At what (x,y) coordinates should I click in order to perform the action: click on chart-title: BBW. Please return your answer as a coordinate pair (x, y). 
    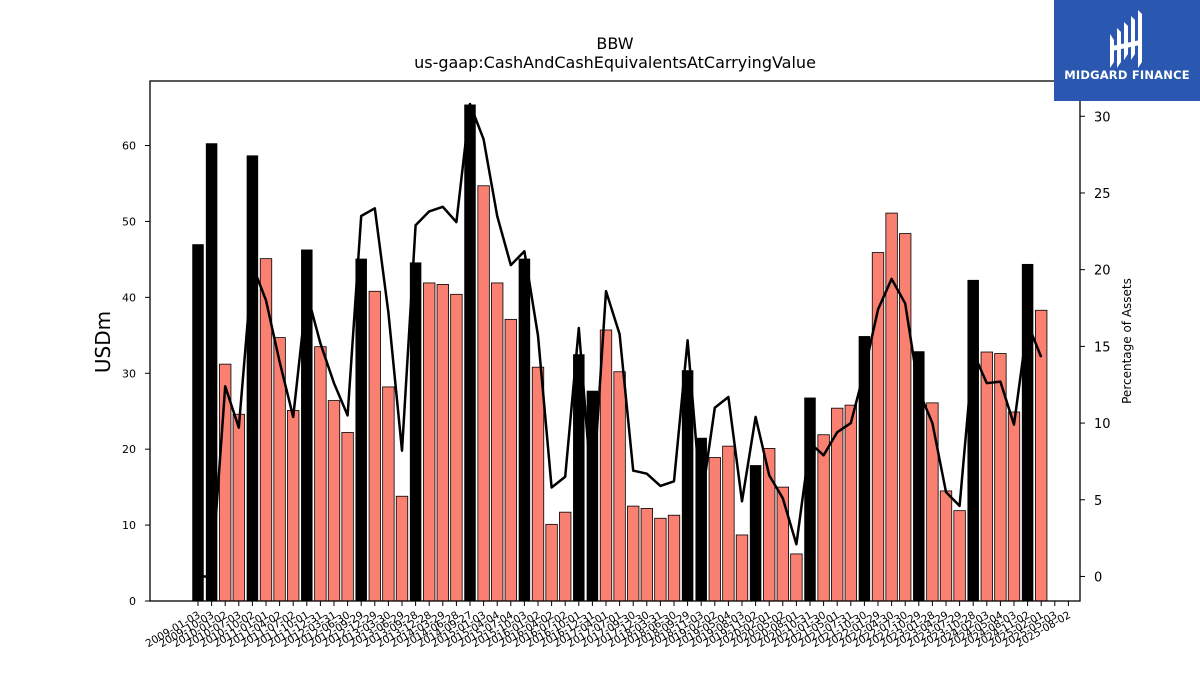
    Looking at the image, I should click on (614, 43).